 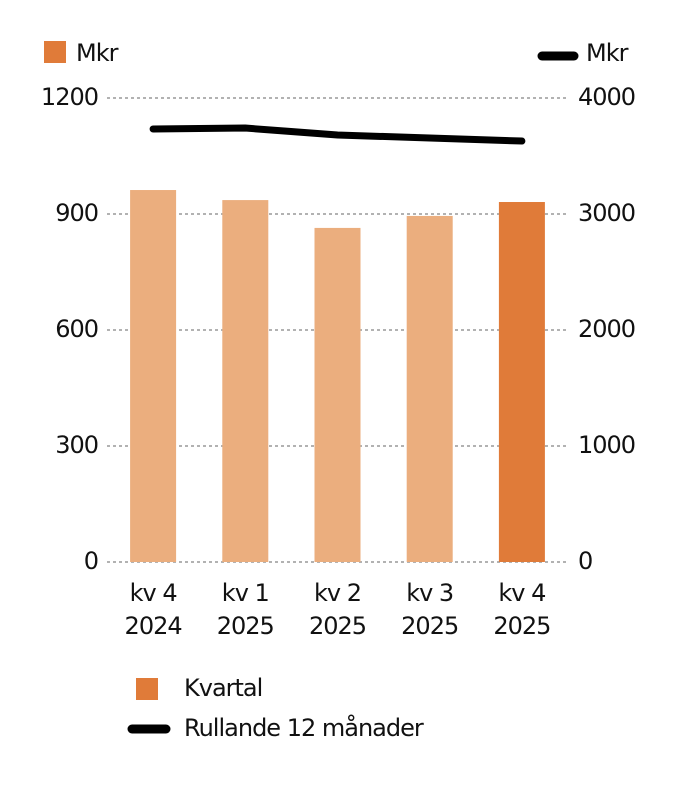 I want to click on x-tick-label: kv 1, so click(x=245, y=593).